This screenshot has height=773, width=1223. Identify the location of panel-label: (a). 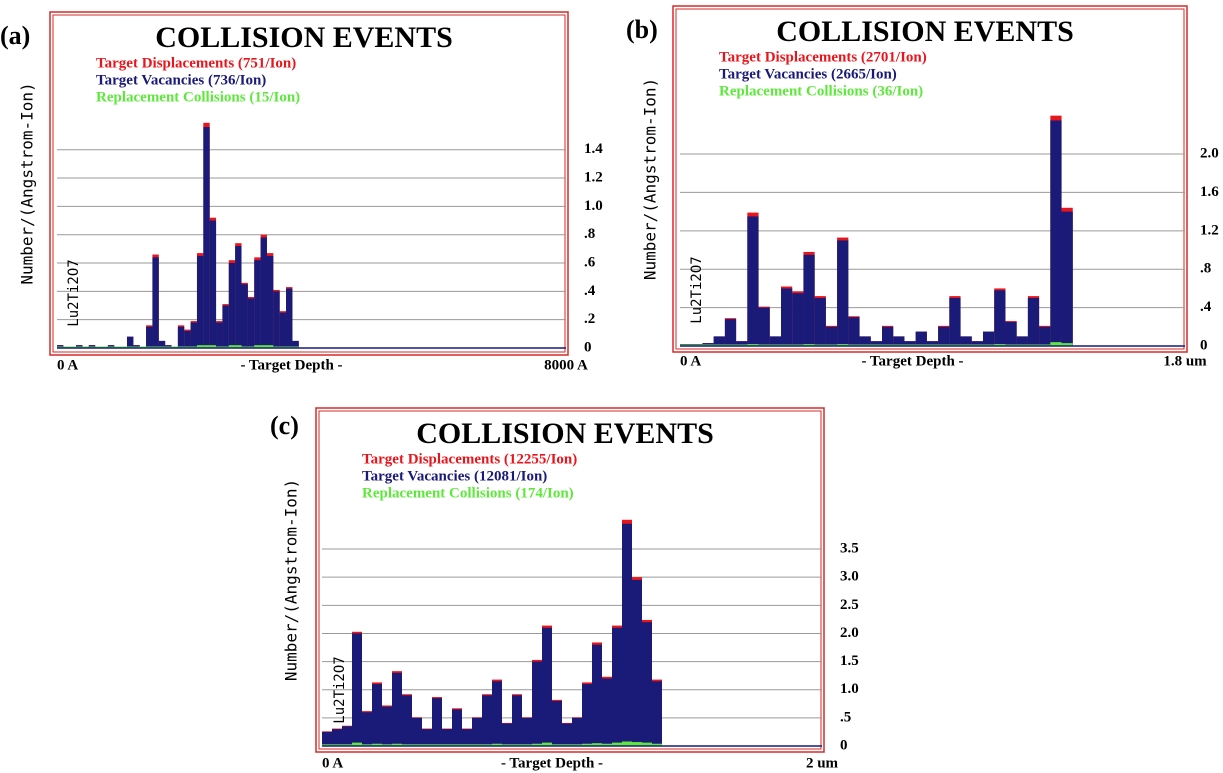
(15, 35).